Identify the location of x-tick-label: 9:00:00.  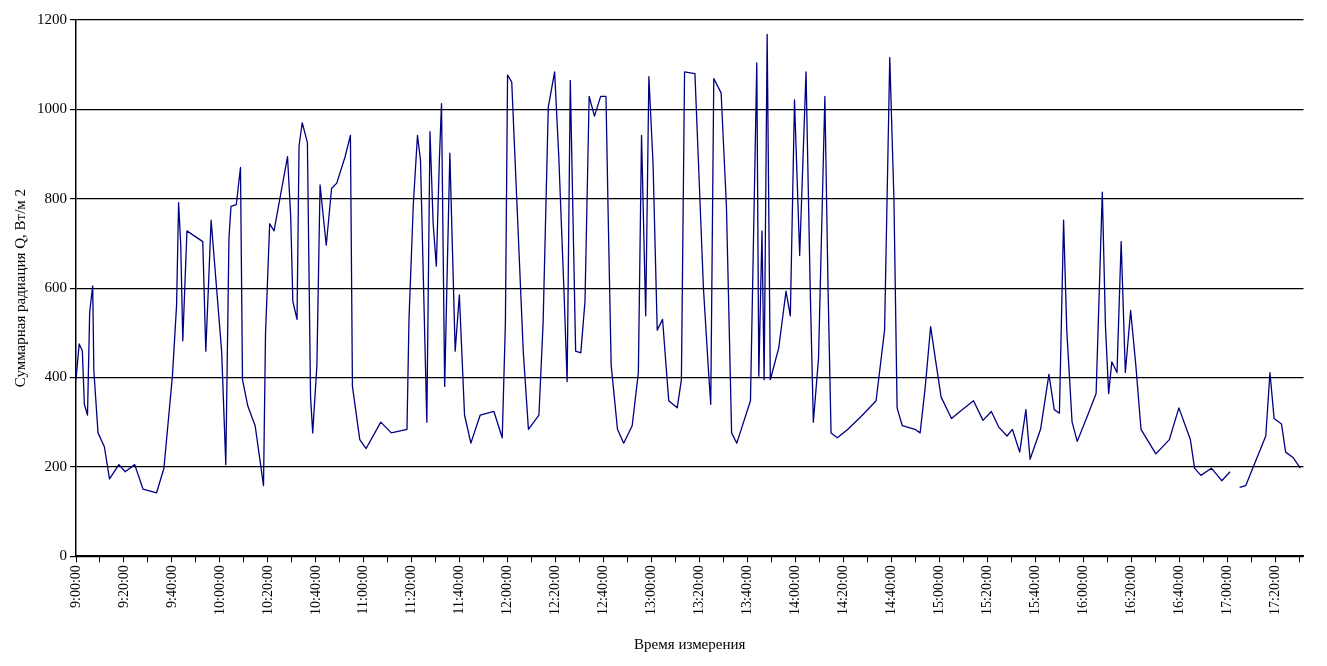
(75, 586).